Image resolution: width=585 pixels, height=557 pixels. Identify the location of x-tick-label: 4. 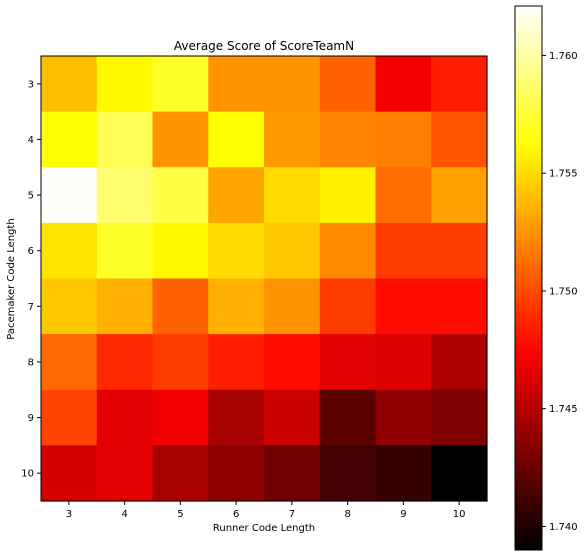
(124, 514).